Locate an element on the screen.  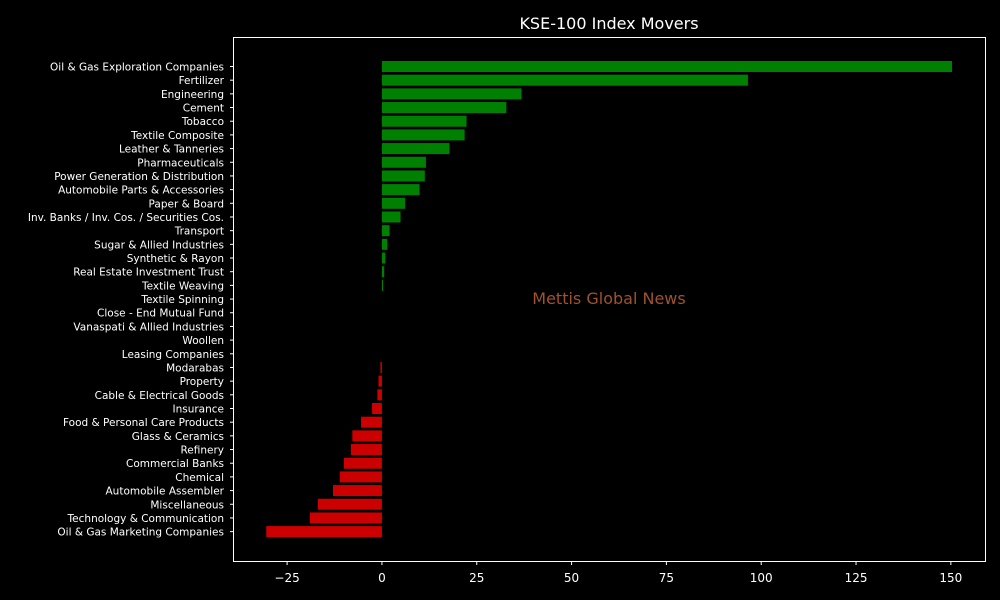
category-label: Pharmaceuticals is located at coordinates (180, 163).